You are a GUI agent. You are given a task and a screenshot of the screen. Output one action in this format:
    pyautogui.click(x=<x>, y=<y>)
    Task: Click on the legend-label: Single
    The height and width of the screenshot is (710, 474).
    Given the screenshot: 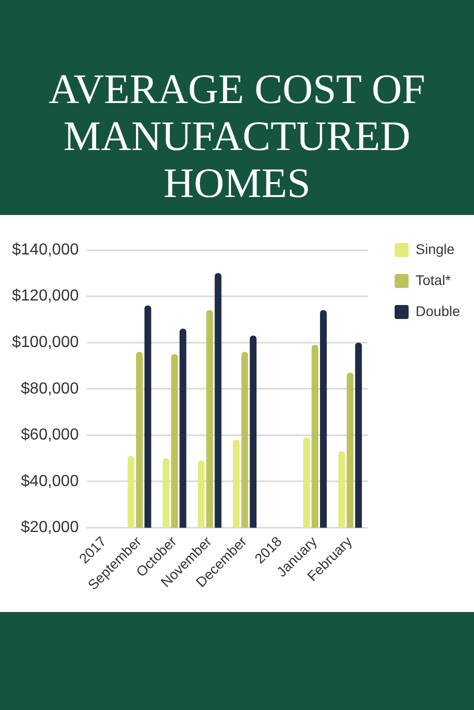 What is the action you would take?
    pyautogui.click(x=435, y=248)
    